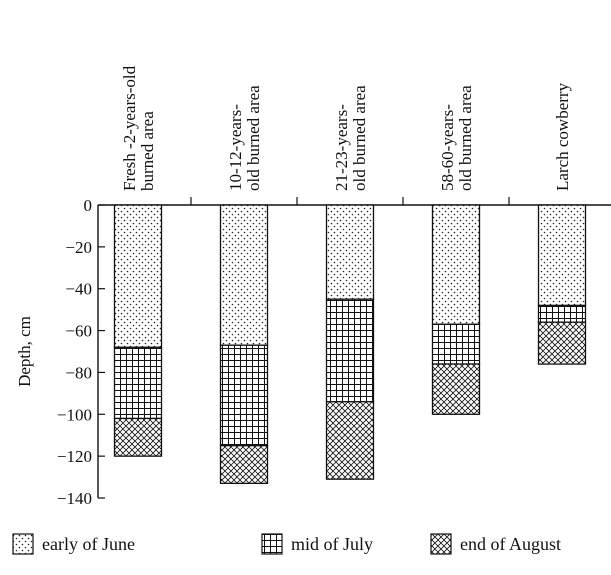 The height and width of the screenshot is (575, 611). What do you see at coordinates (129, 128) in the screenshot?
I see `category-label: Fresh -2-years-old` at bounding box center [129, 128].